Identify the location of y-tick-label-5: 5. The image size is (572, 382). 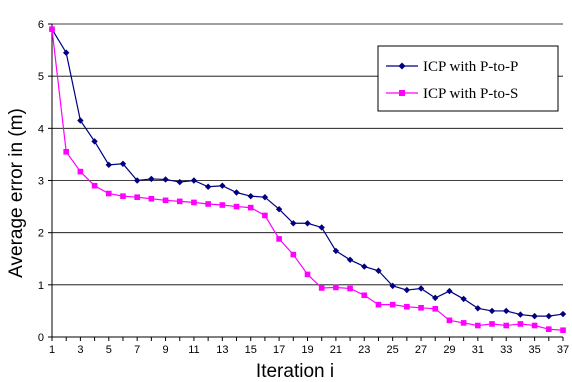
(41, 77).